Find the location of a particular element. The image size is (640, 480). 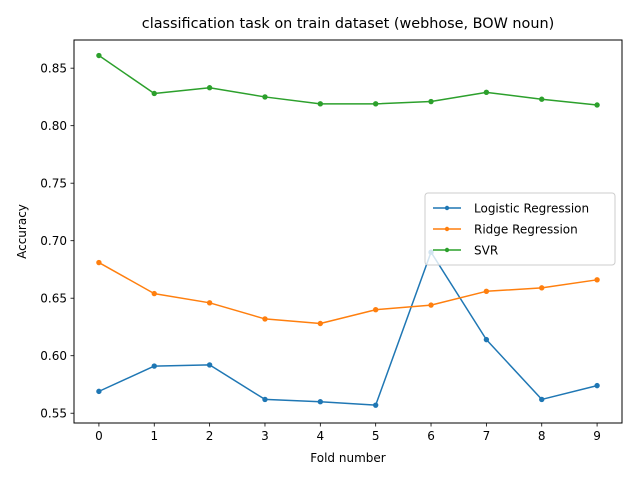

x-tick-label: 6 is located at coordinates (431, 436).